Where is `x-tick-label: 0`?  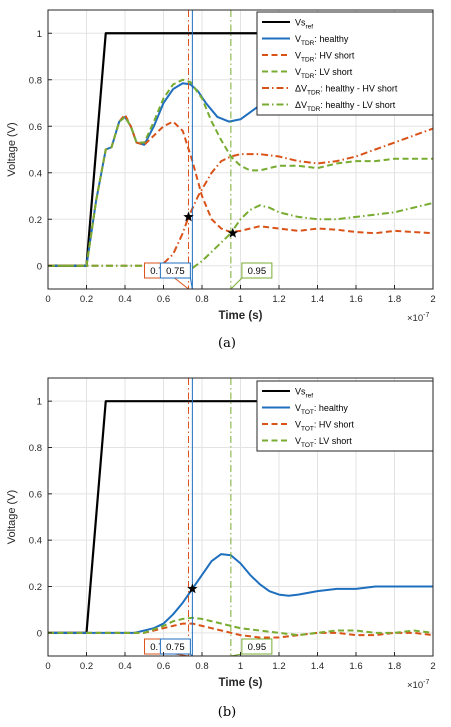
x-tick-label: 0 is located at coordinates (47, 666).